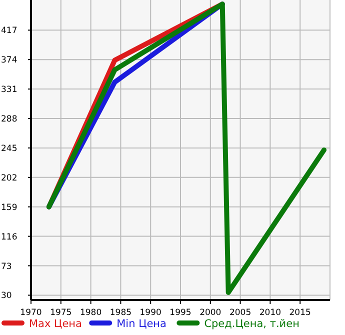  Describe the element at coordinates (300, 313) in the screenshot. I see `x-tick-label: 2015` at that location.